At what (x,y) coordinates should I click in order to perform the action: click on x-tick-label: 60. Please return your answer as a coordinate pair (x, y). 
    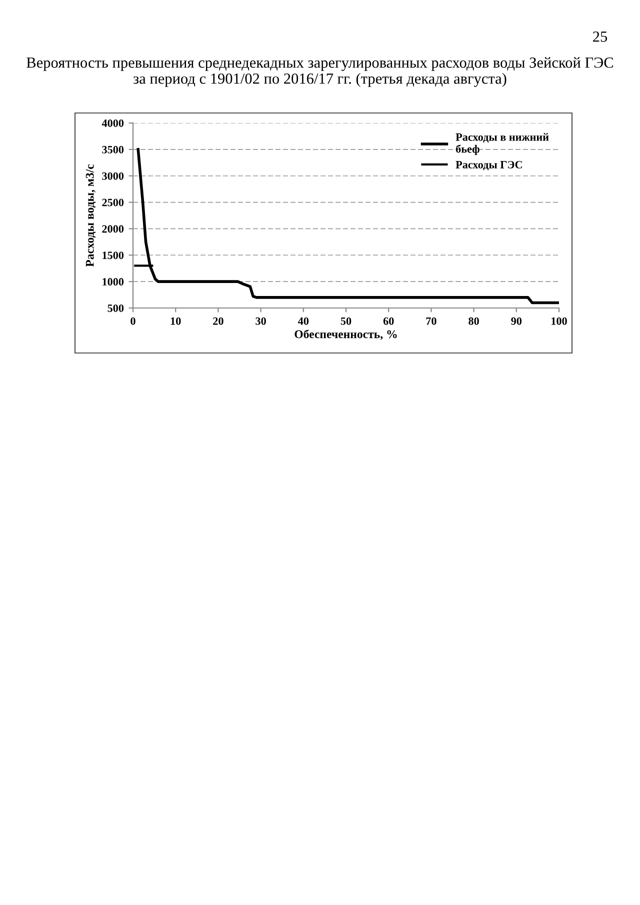
    Looking at the image, I should click on (388, 321).